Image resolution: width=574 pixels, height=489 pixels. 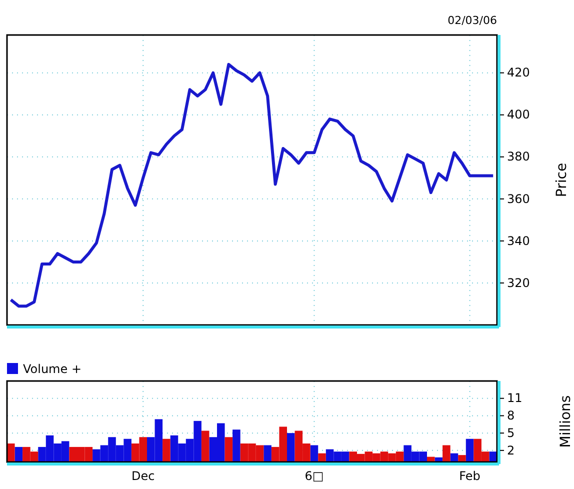 I want to click on y-tick-label: 380, so click(x=518, y=157).